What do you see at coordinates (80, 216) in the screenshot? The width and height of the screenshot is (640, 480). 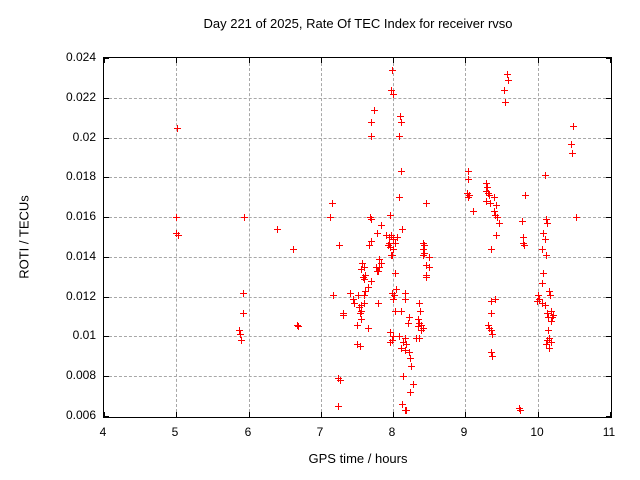 I see `y-tick-label: 0.016` at bounding box center [80, 216].